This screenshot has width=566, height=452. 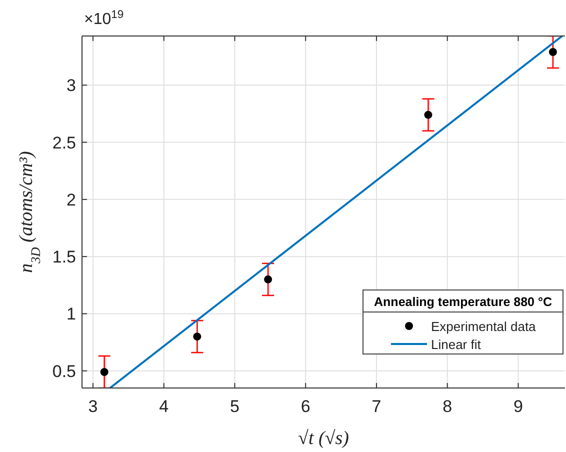 I want to click on y-tick-label: 1.5, so click(x=64, y=257).